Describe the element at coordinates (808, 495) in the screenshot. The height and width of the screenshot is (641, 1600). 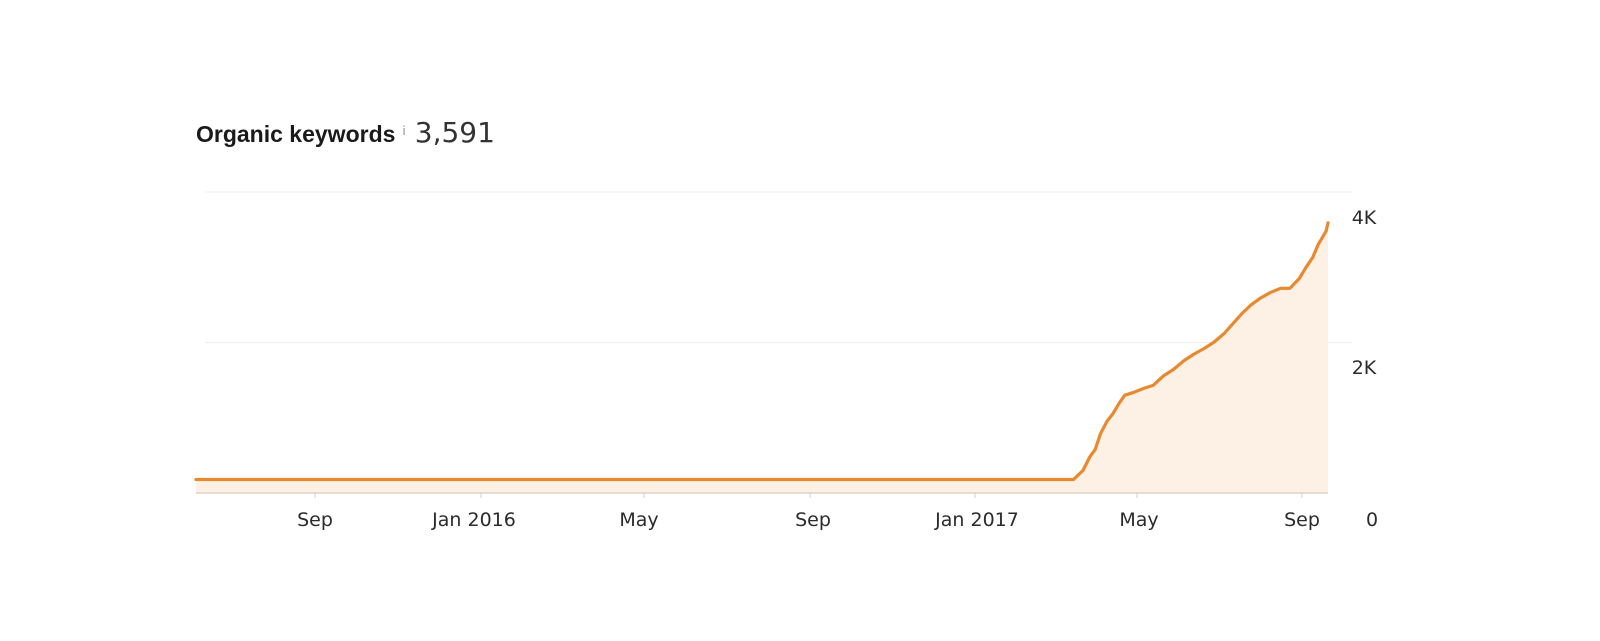
I see `x-axis-ticks` at that location.